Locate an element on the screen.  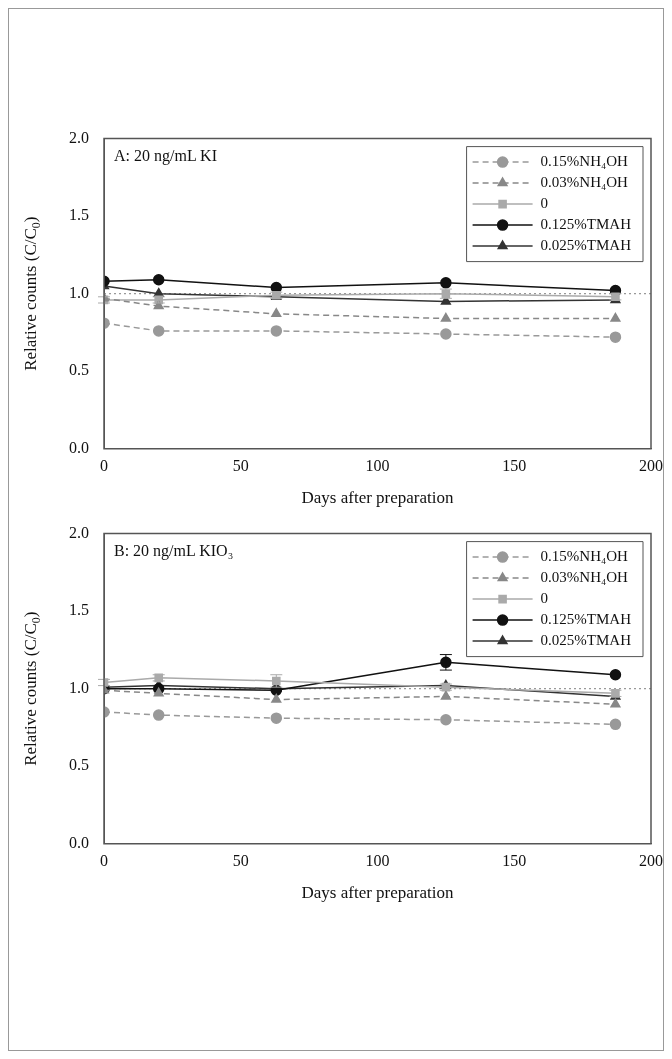
annotation: B: 20 ng/mL KIO₃ is located at coordinates (174, 550).